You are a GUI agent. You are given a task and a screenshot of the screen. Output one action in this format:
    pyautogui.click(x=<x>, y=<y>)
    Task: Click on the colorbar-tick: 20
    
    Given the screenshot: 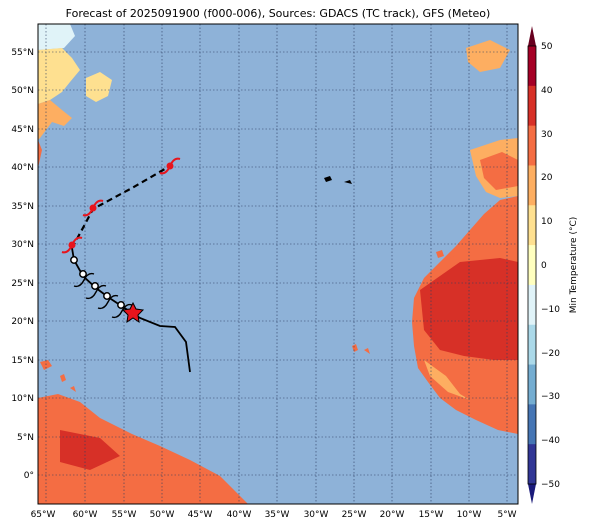 What is the action you would take?
    pyautogui.click(x=547, y=178)
    